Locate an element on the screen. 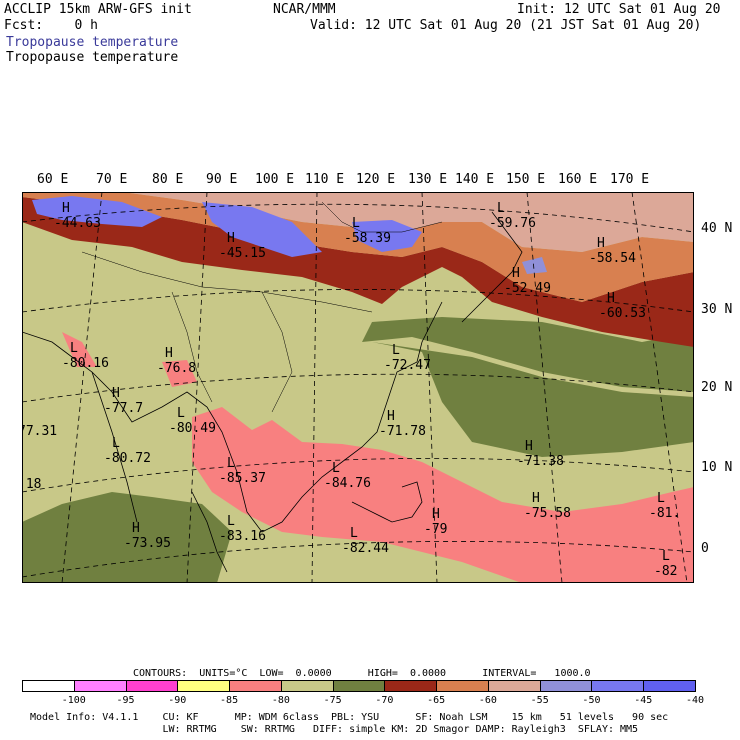 This screenshot has width=740, height=740. colorbar-tick-label: -50 is located at coordinates (591, 700).